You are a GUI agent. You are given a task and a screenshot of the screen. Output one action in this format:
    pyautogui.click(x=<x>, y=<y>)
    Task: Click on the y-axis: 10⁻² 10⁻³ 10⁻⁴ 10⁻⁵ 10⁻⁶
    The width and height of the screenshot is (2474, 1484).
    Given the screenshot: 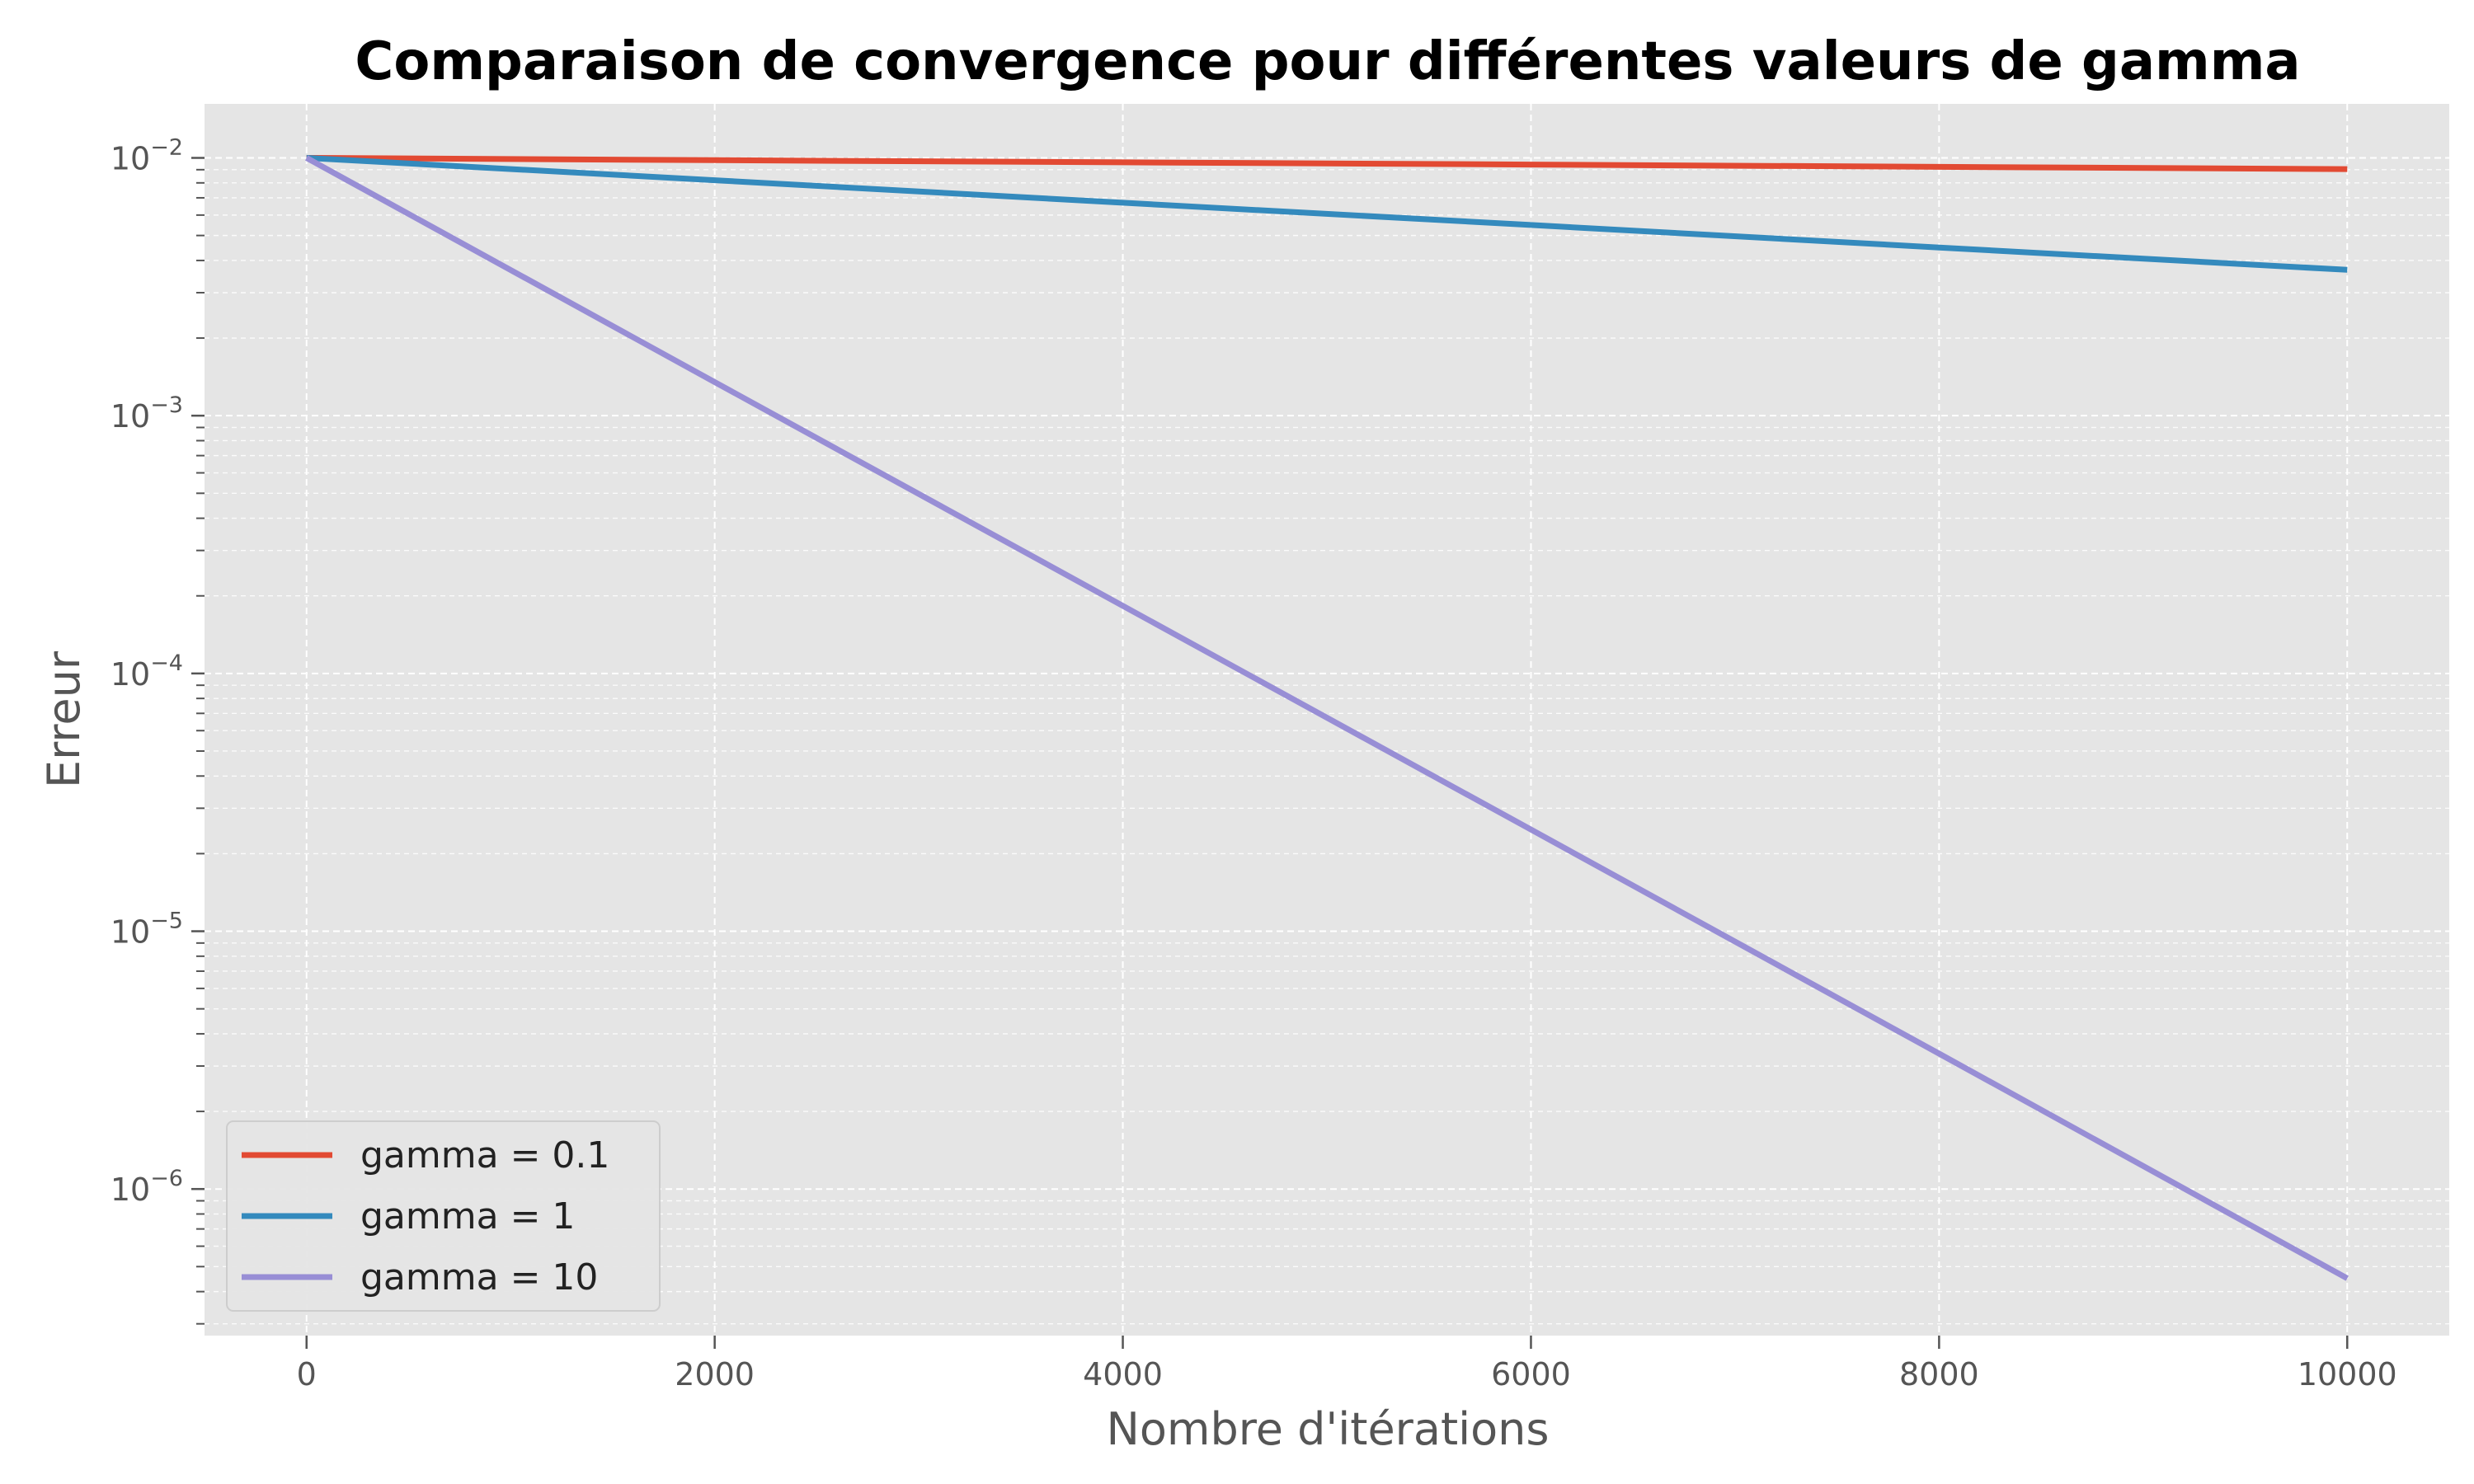 What is the action you would take?
    pyautogui.click(x=158, y=671)
    